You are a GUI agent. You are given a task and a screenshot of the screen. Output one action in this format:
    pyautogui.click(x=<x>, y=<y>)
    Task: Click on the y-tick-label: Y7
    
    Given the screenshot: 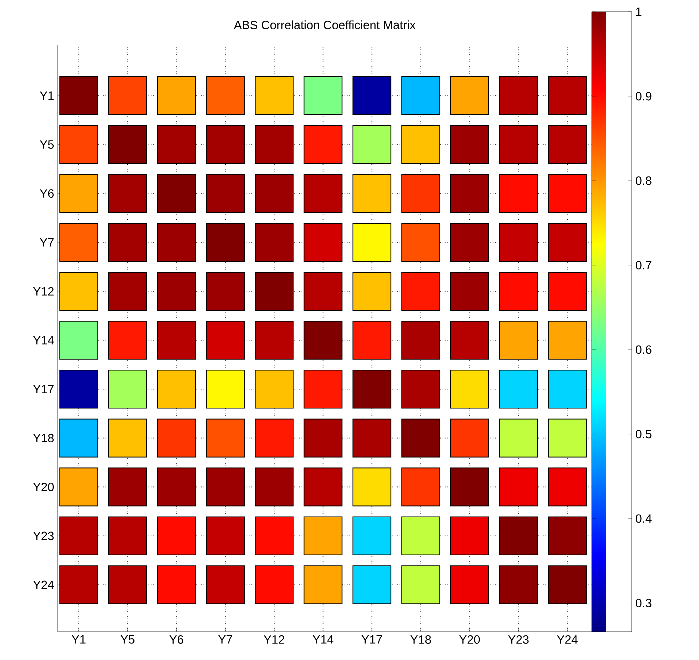 What is the action you would take?
    pyautogui.click(x=47, y=242)
    